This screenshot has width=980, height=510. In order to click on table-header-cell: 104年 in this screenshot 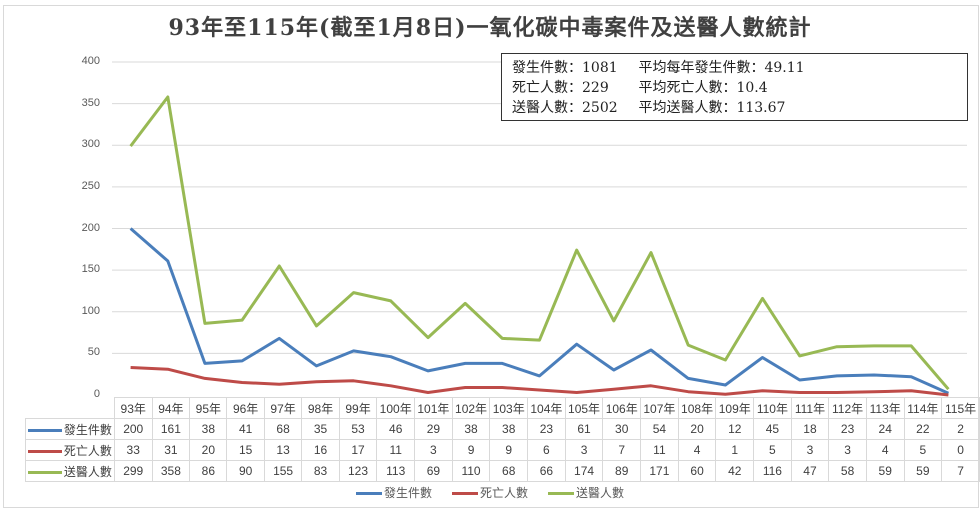, I will do `click(546, 408)`.